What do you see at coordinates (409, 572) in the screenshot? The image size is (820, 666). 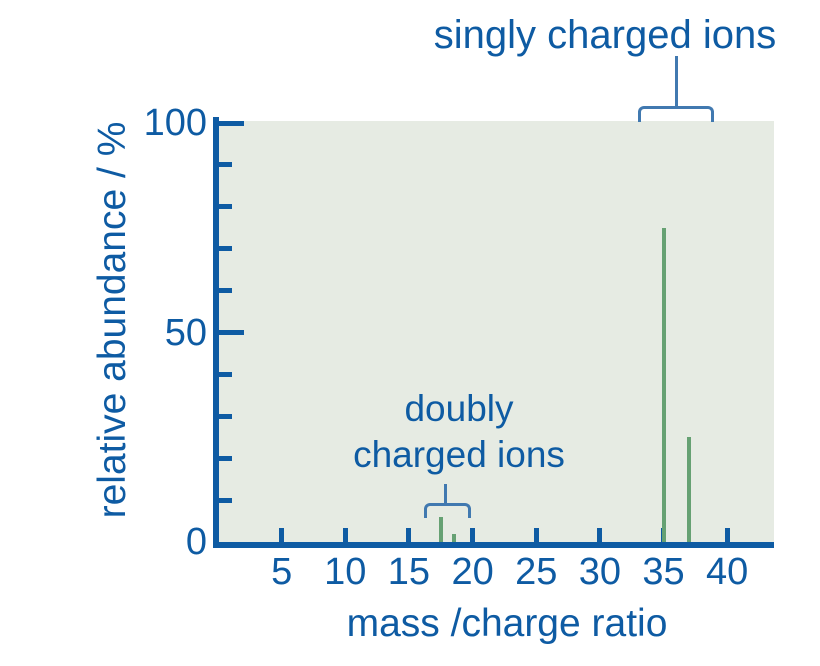 I see `x-tick-label: 15` at bounding box center [409, 572].